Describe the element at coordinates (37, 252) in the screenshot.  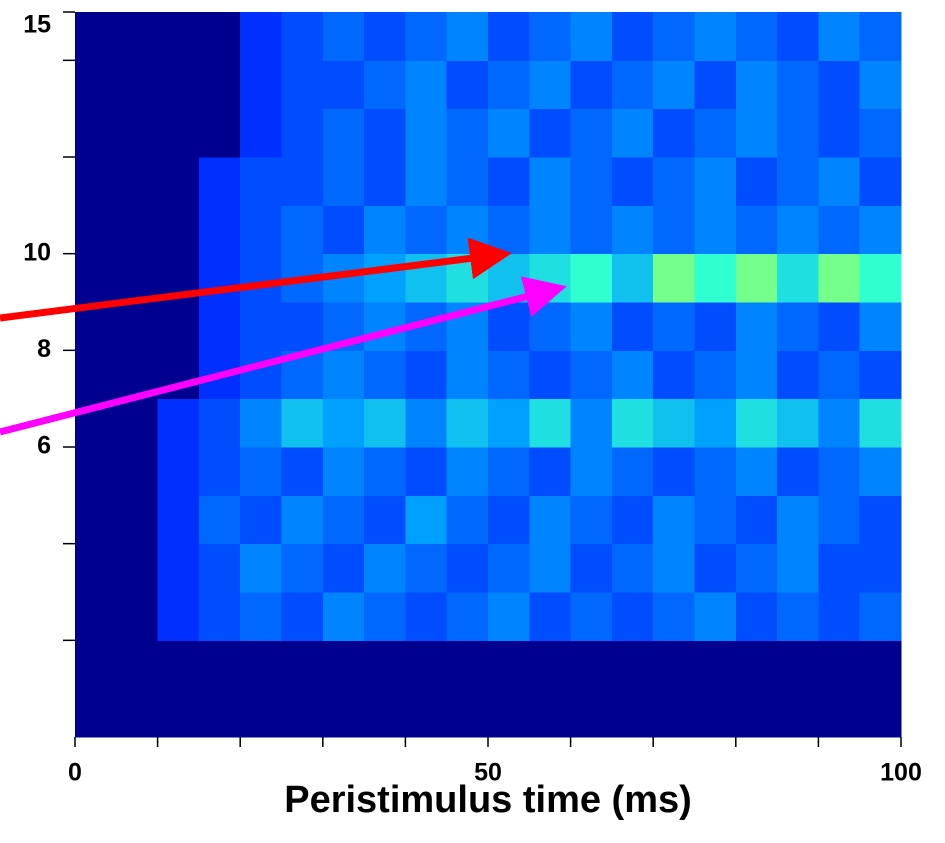
I see `y-tick-label: 10` at that location.